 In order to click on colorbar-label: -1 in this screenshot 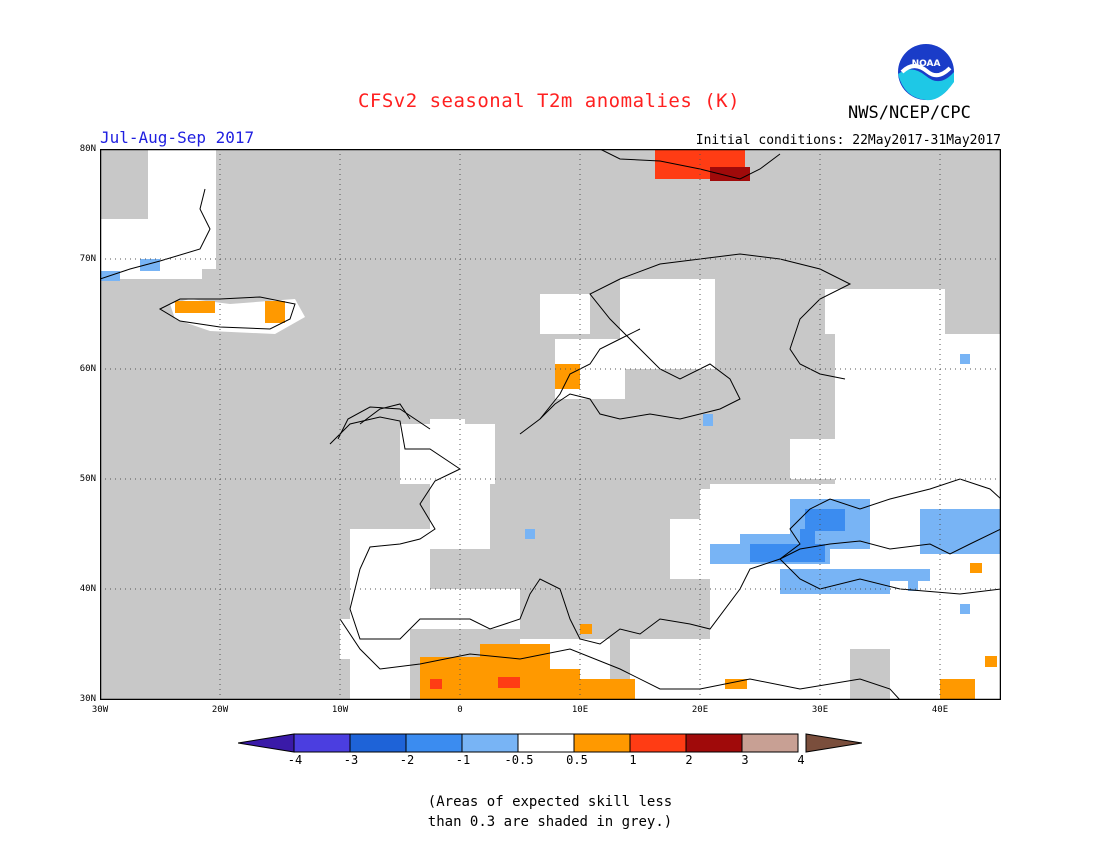, I will do `click(463, 760)`.